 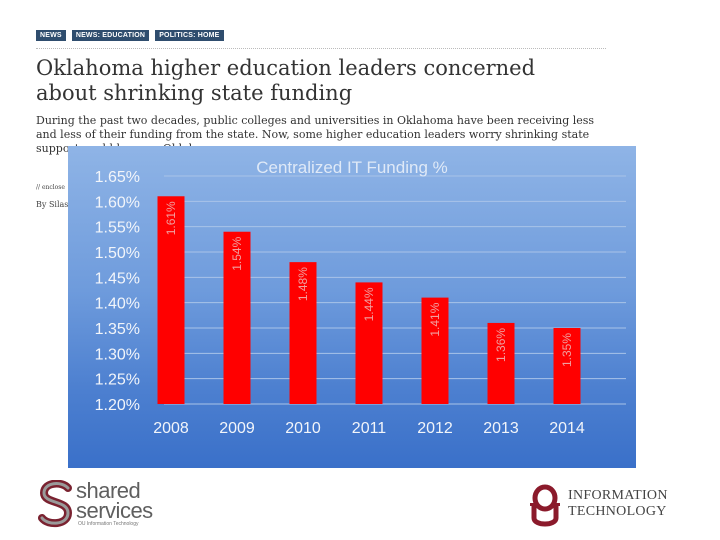 What do you see at coordinates (567, 350) in the screenshot?
I see `data-label: 1.35%` at bounding box center [567, 350].